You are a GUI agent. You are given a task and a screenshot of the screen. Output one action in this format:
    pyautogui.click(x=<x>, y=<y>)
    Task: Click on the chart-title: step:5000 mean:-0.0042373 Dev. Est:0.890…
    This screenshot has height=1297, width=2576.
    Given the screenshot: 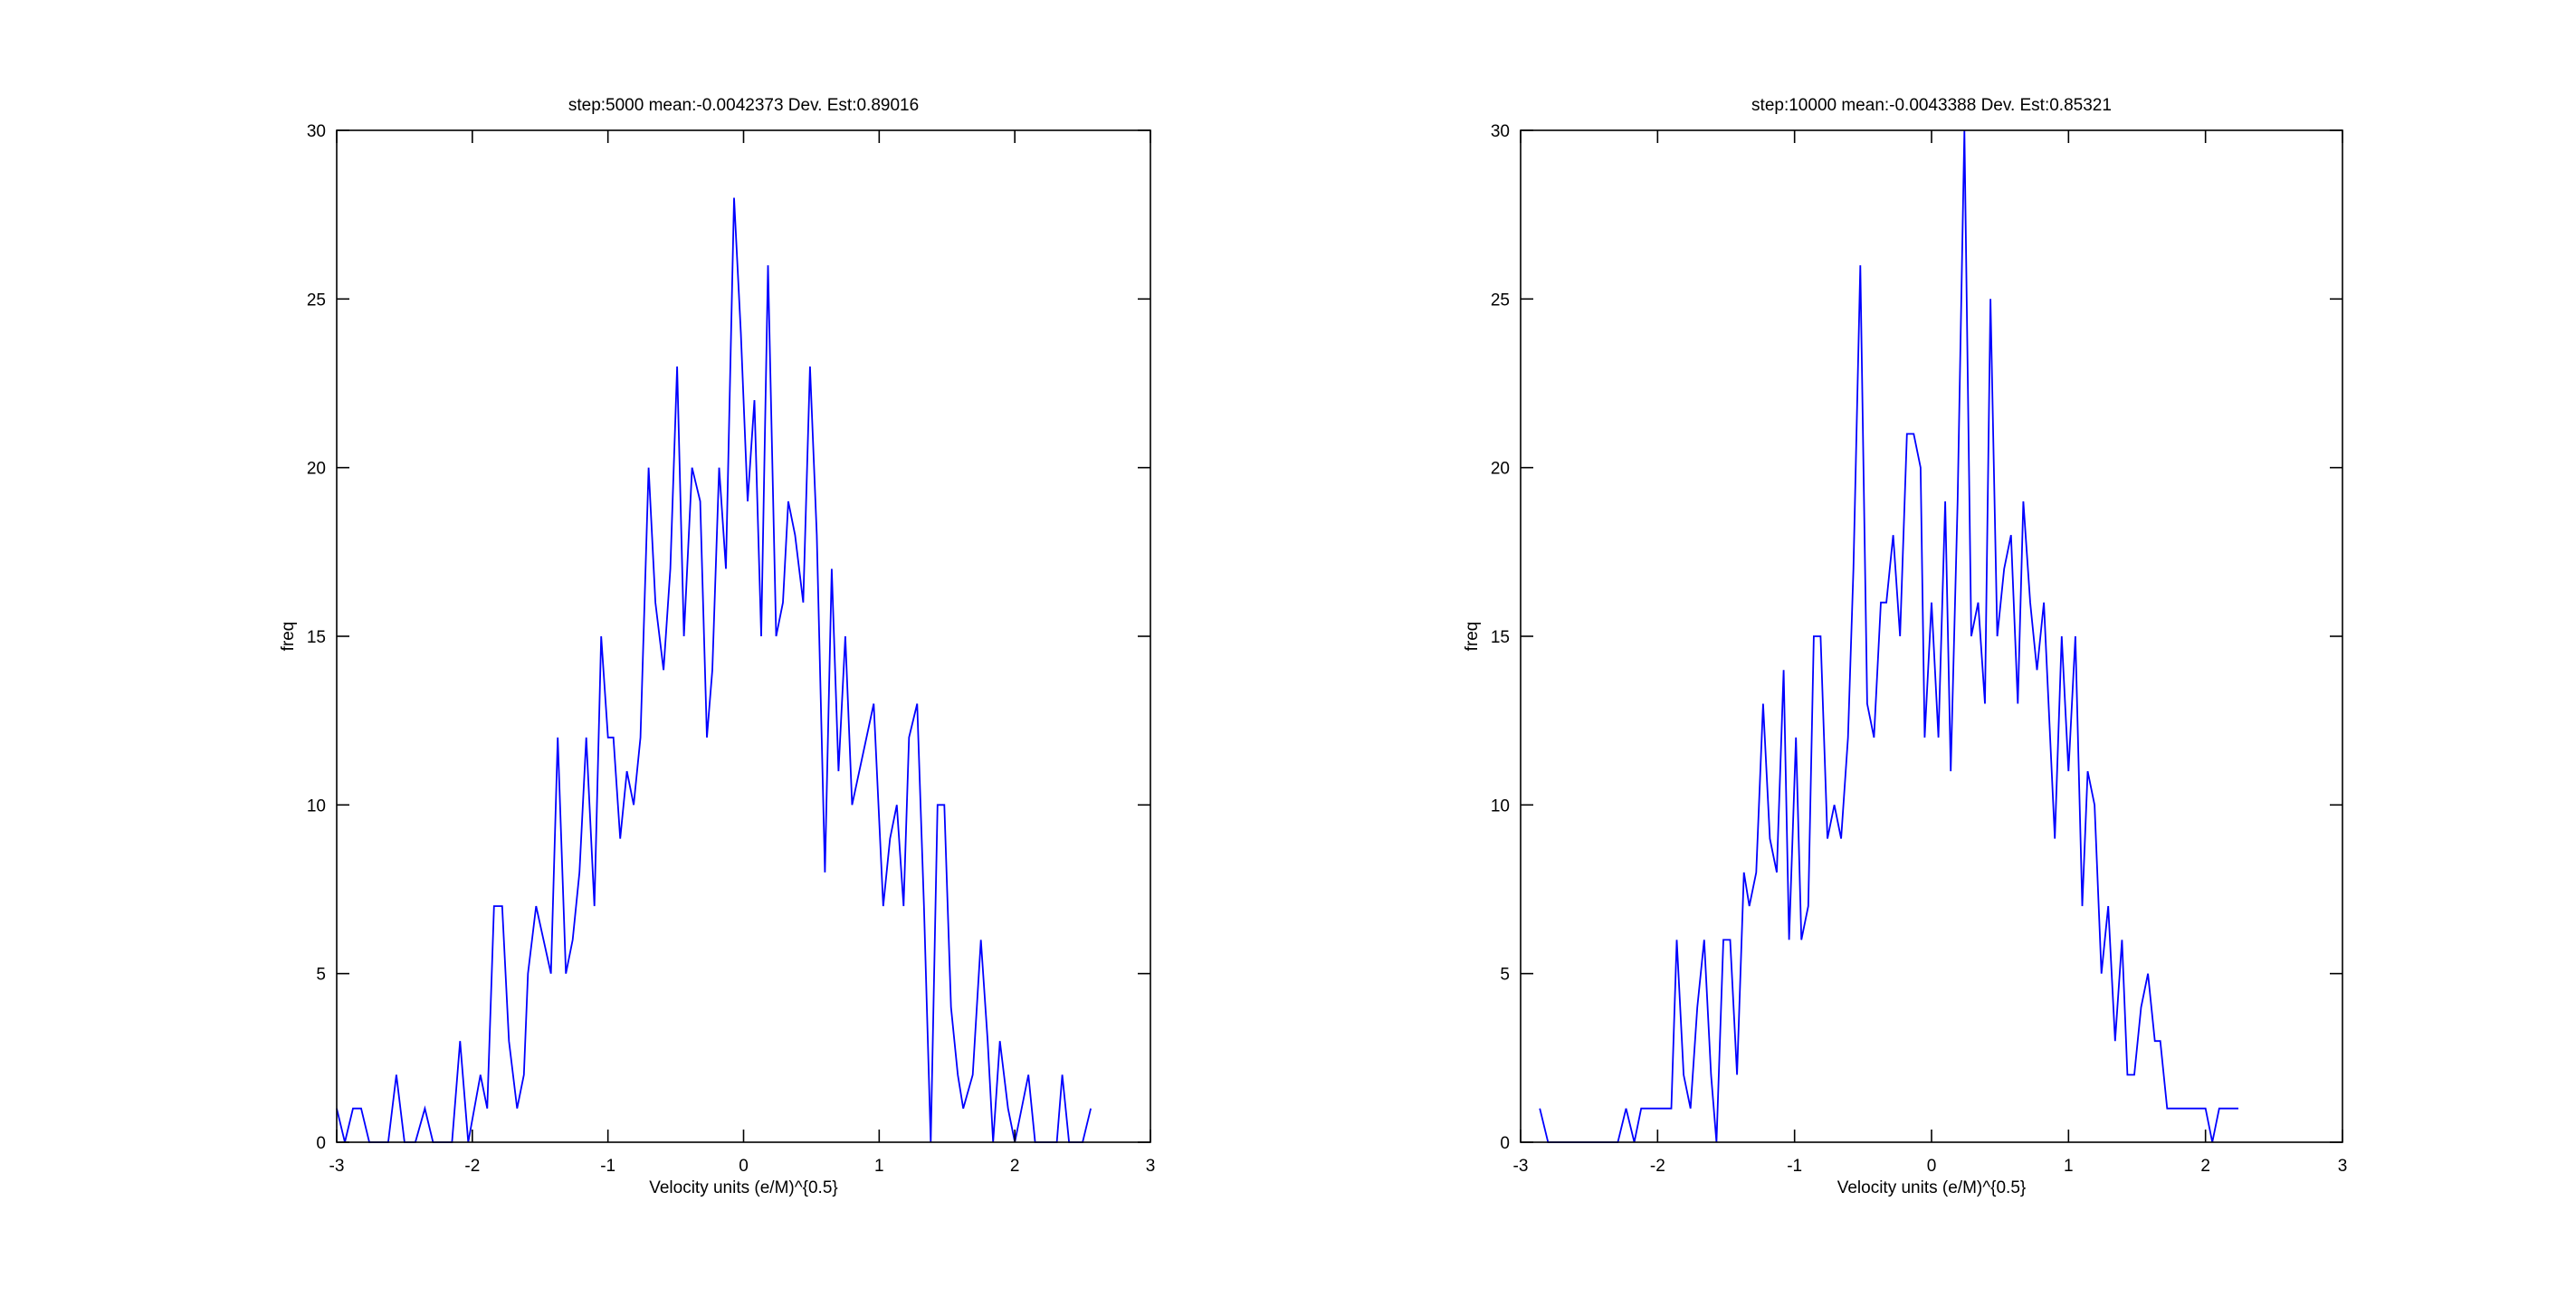 What is the action you would take?
    pyautogui.click(x=744, y=105)
    